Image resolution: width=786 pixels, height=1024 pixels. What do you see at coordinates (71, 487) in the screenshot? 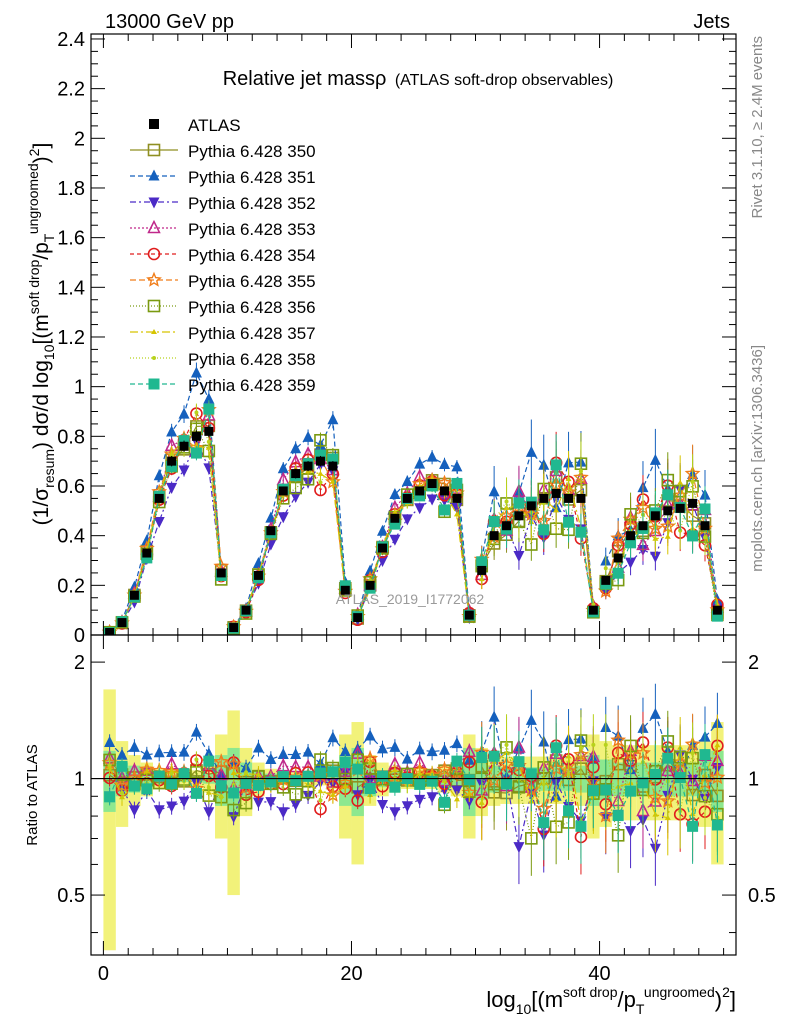
I see `y-tick-label-3: 0.6` at bounding box center [71, 487].